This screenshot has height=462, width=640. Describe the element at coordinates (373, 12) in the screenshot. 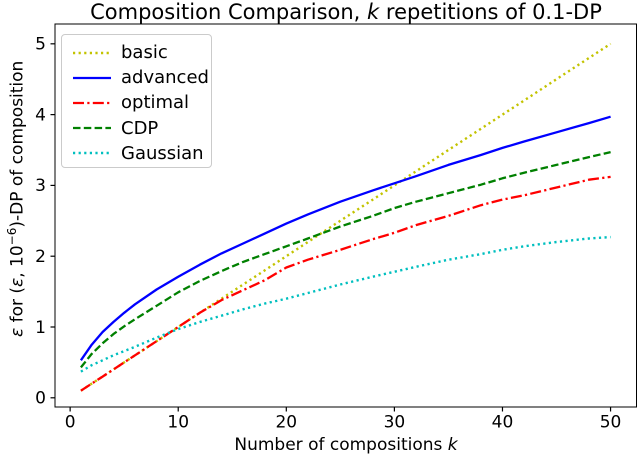

I see `chart-title-italic-k: k` at that location.